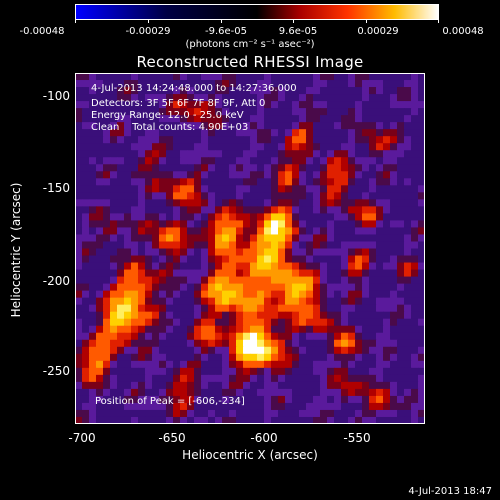  Describe the element at coordinates (148, 31) in the screenshot. I see `colorbar-tick-label: -0.00029` at that location.